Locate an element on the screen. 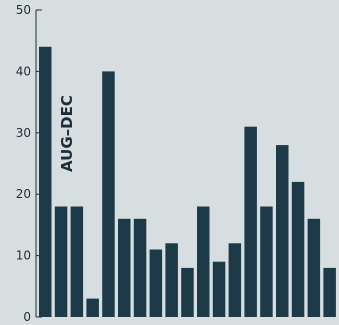 The width and height of the screenshot is (339, 325). y-tick-label: 0 is located at coordinates (27, 317).